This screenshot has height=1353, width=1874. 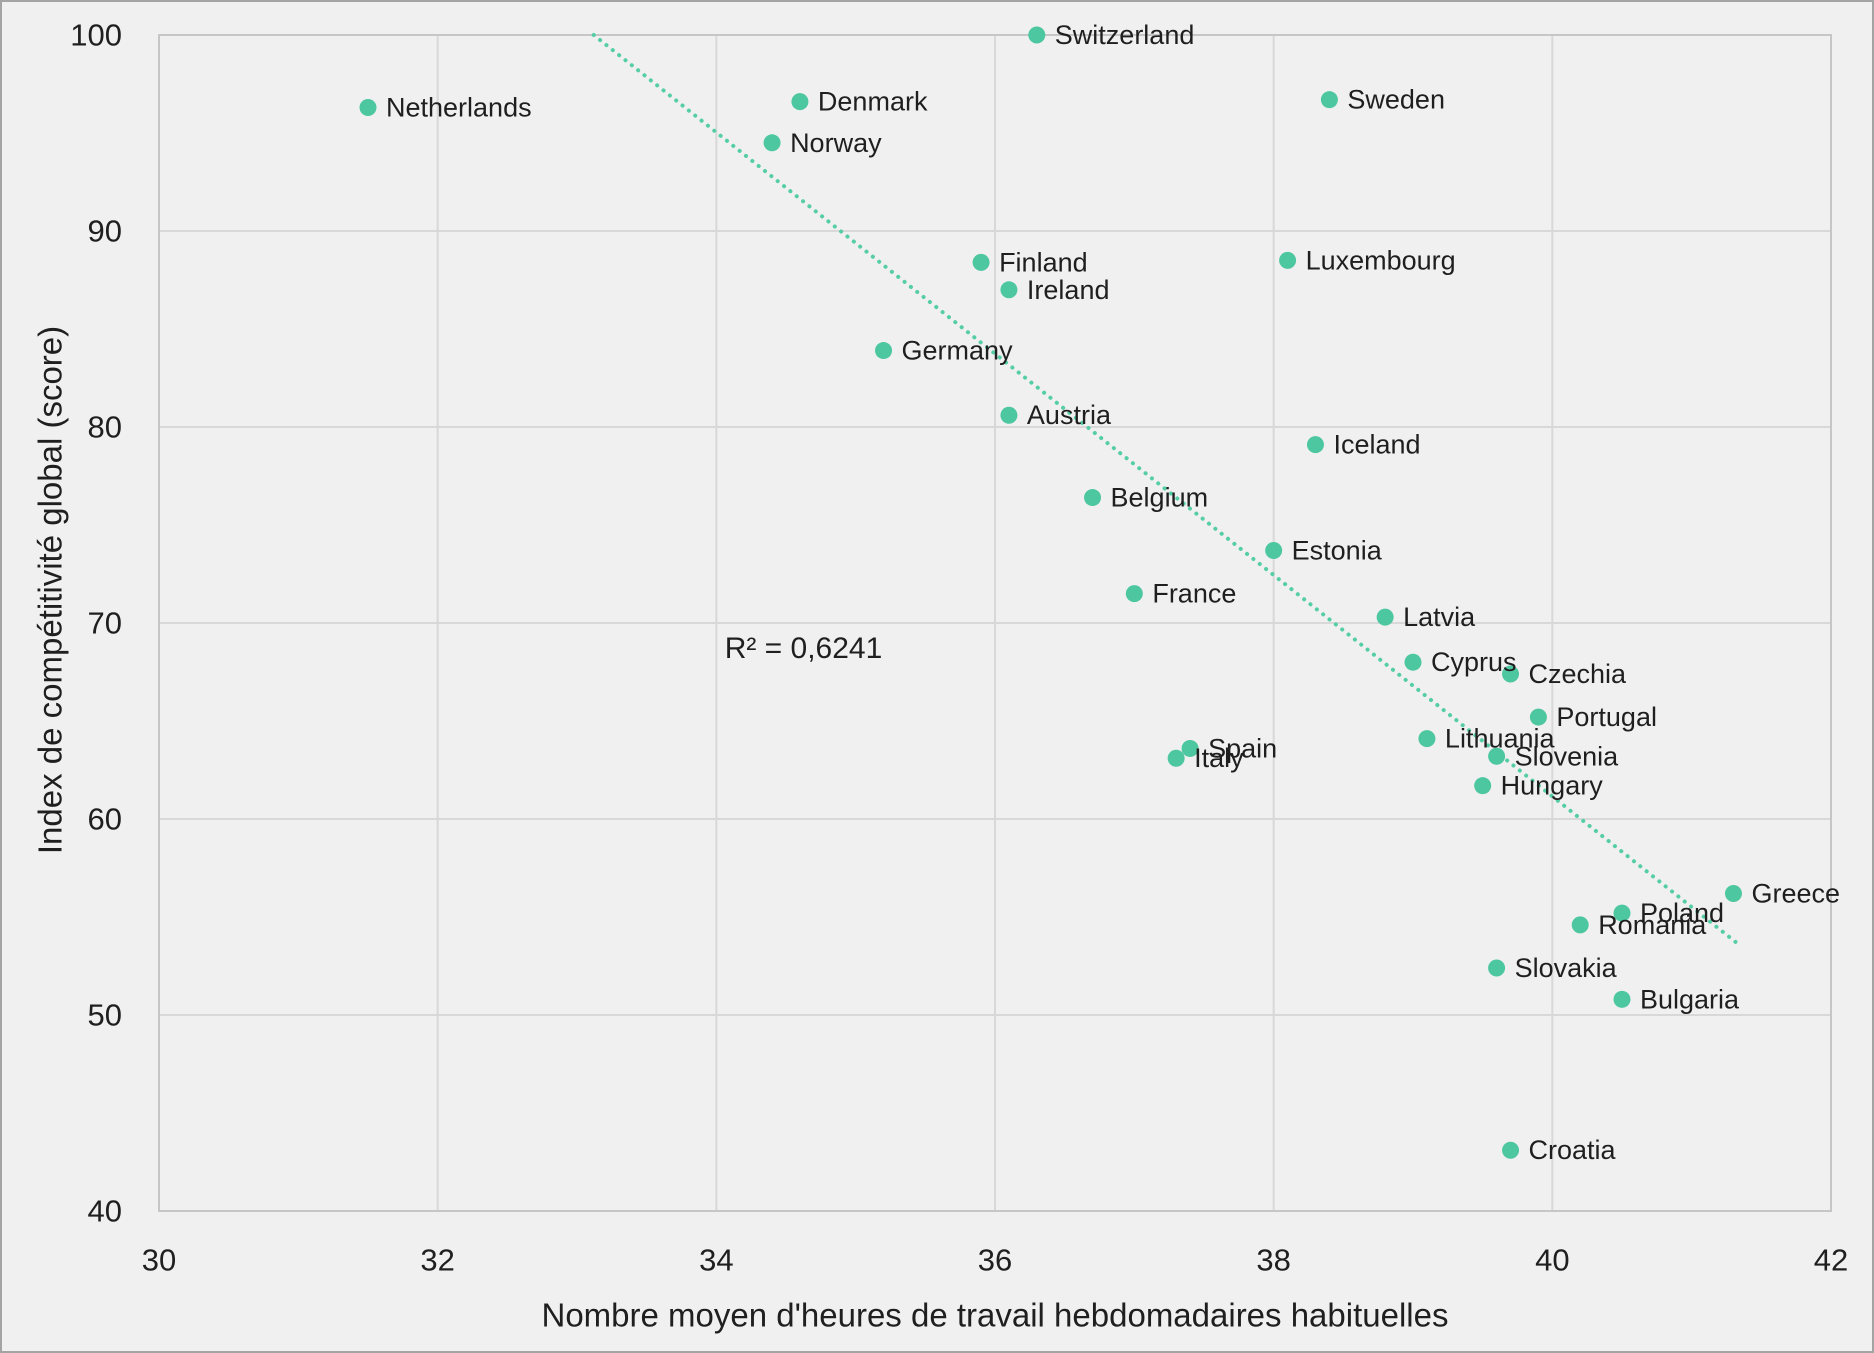 I want to click on data-point-bulgaria, so click(x=1622, y=999).